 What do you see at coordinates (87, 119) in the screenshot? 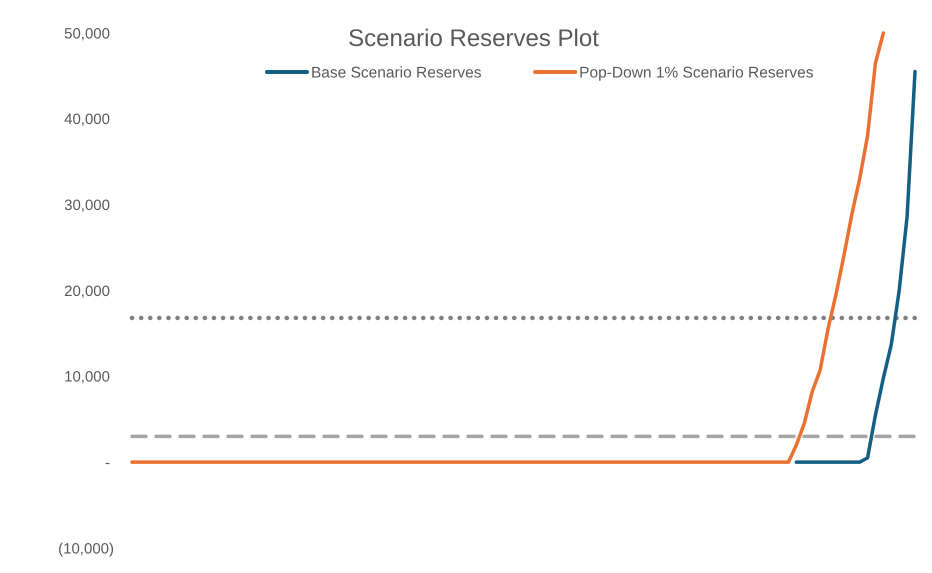
I see `y-tick-label: 40,000` at bounding box center [87, 119].